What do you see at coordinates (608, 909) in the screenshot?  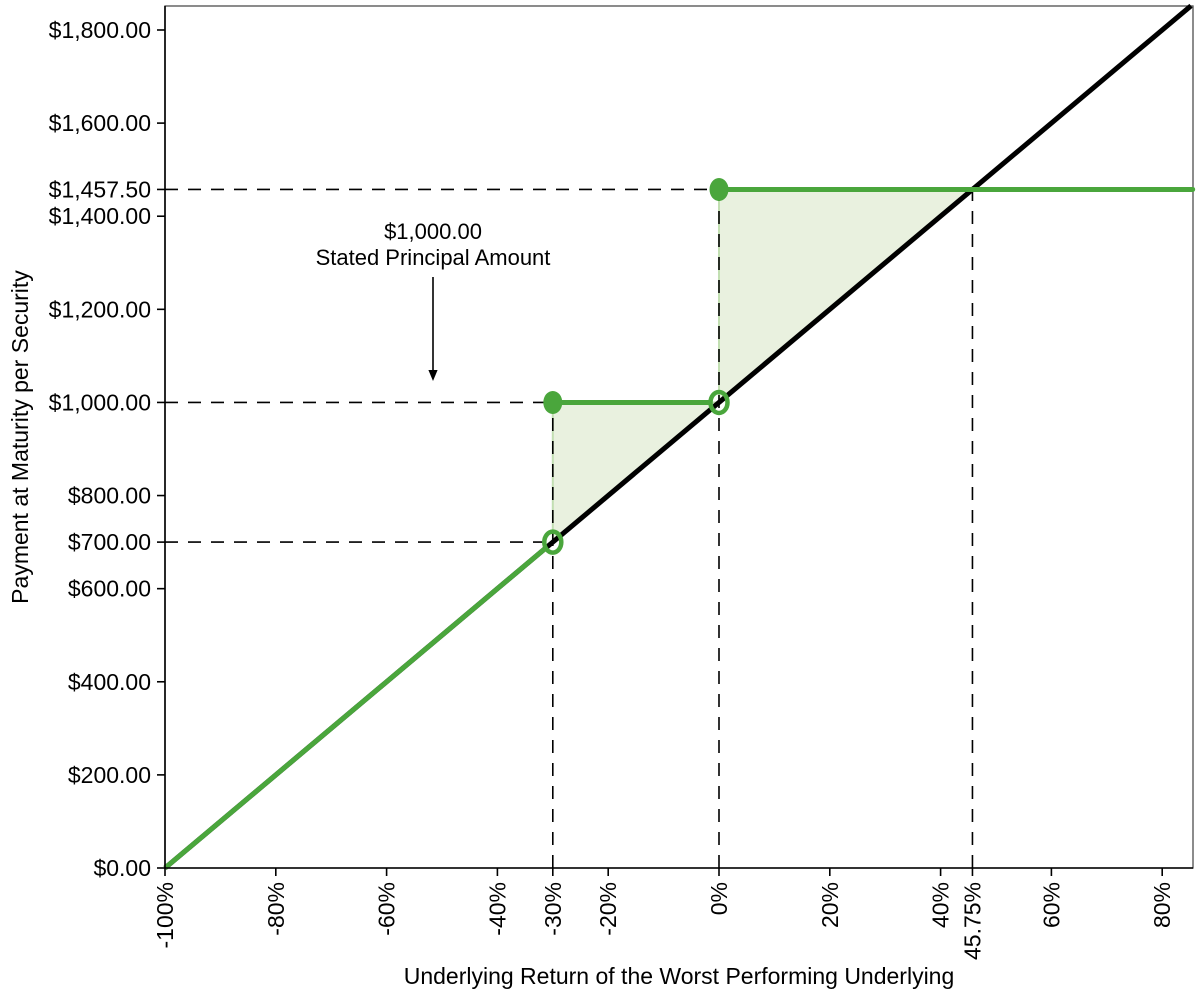 I see `x-tick-label: -20%` at bounding box center [608, 909].